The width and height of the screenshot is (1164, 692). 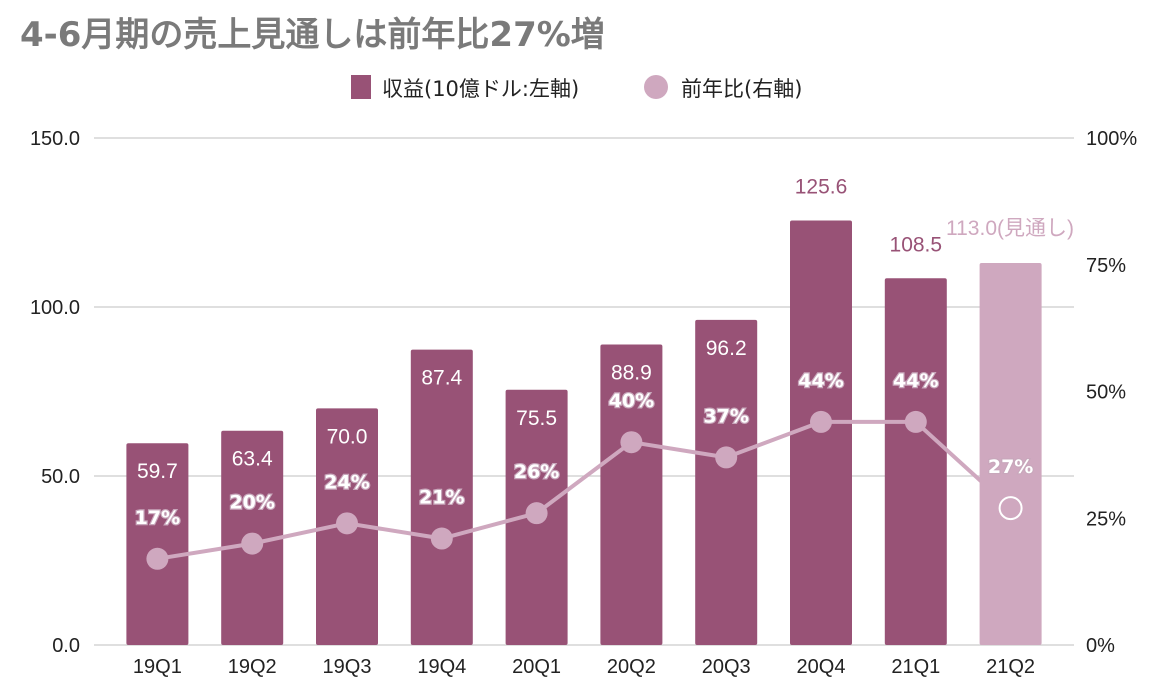 I want to click on x-tick-label: 19Q3, so click(x=347, y=667).